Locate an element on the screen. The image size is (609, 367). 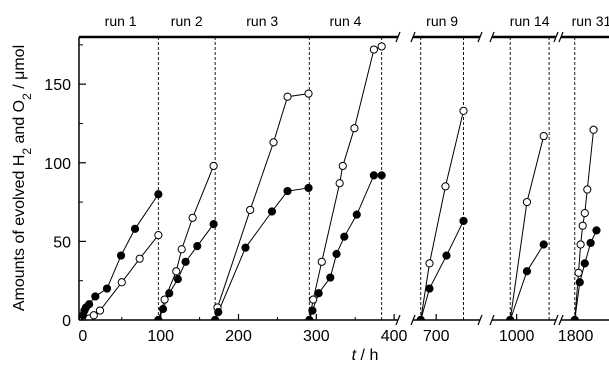
x-tick-label: 200 is located at coordinates (238, 336).